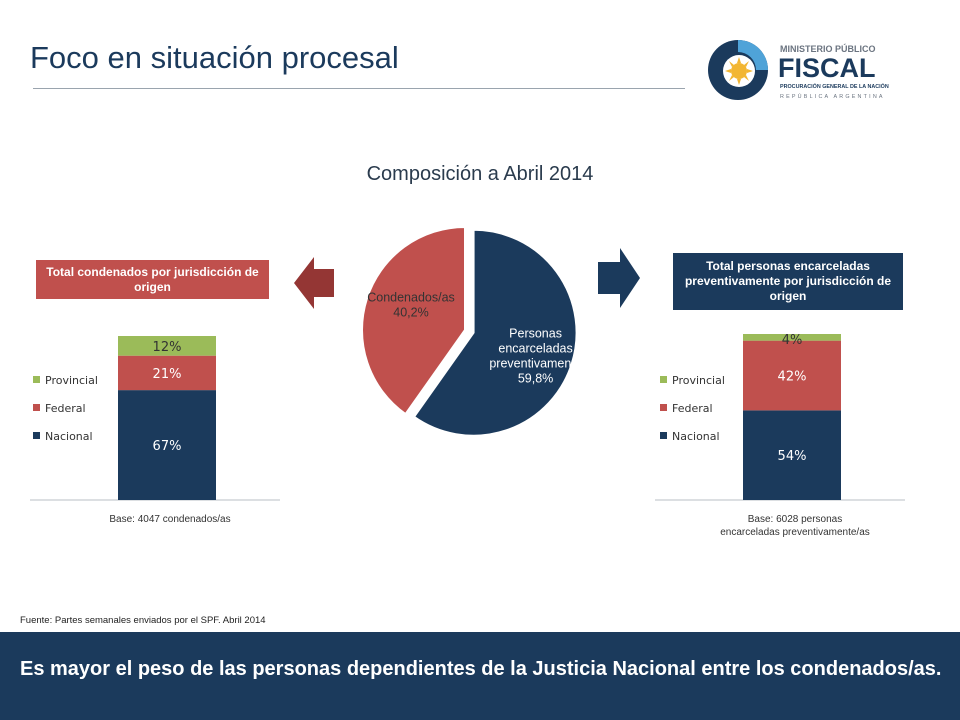 The width and height of the screenshot is (960, 720). Describe the element at coordinates (834, 86) in the screenshot. I see `logo-line-3: PROCURACIÓN GENERAL DE LA NACIÓN` at that location.